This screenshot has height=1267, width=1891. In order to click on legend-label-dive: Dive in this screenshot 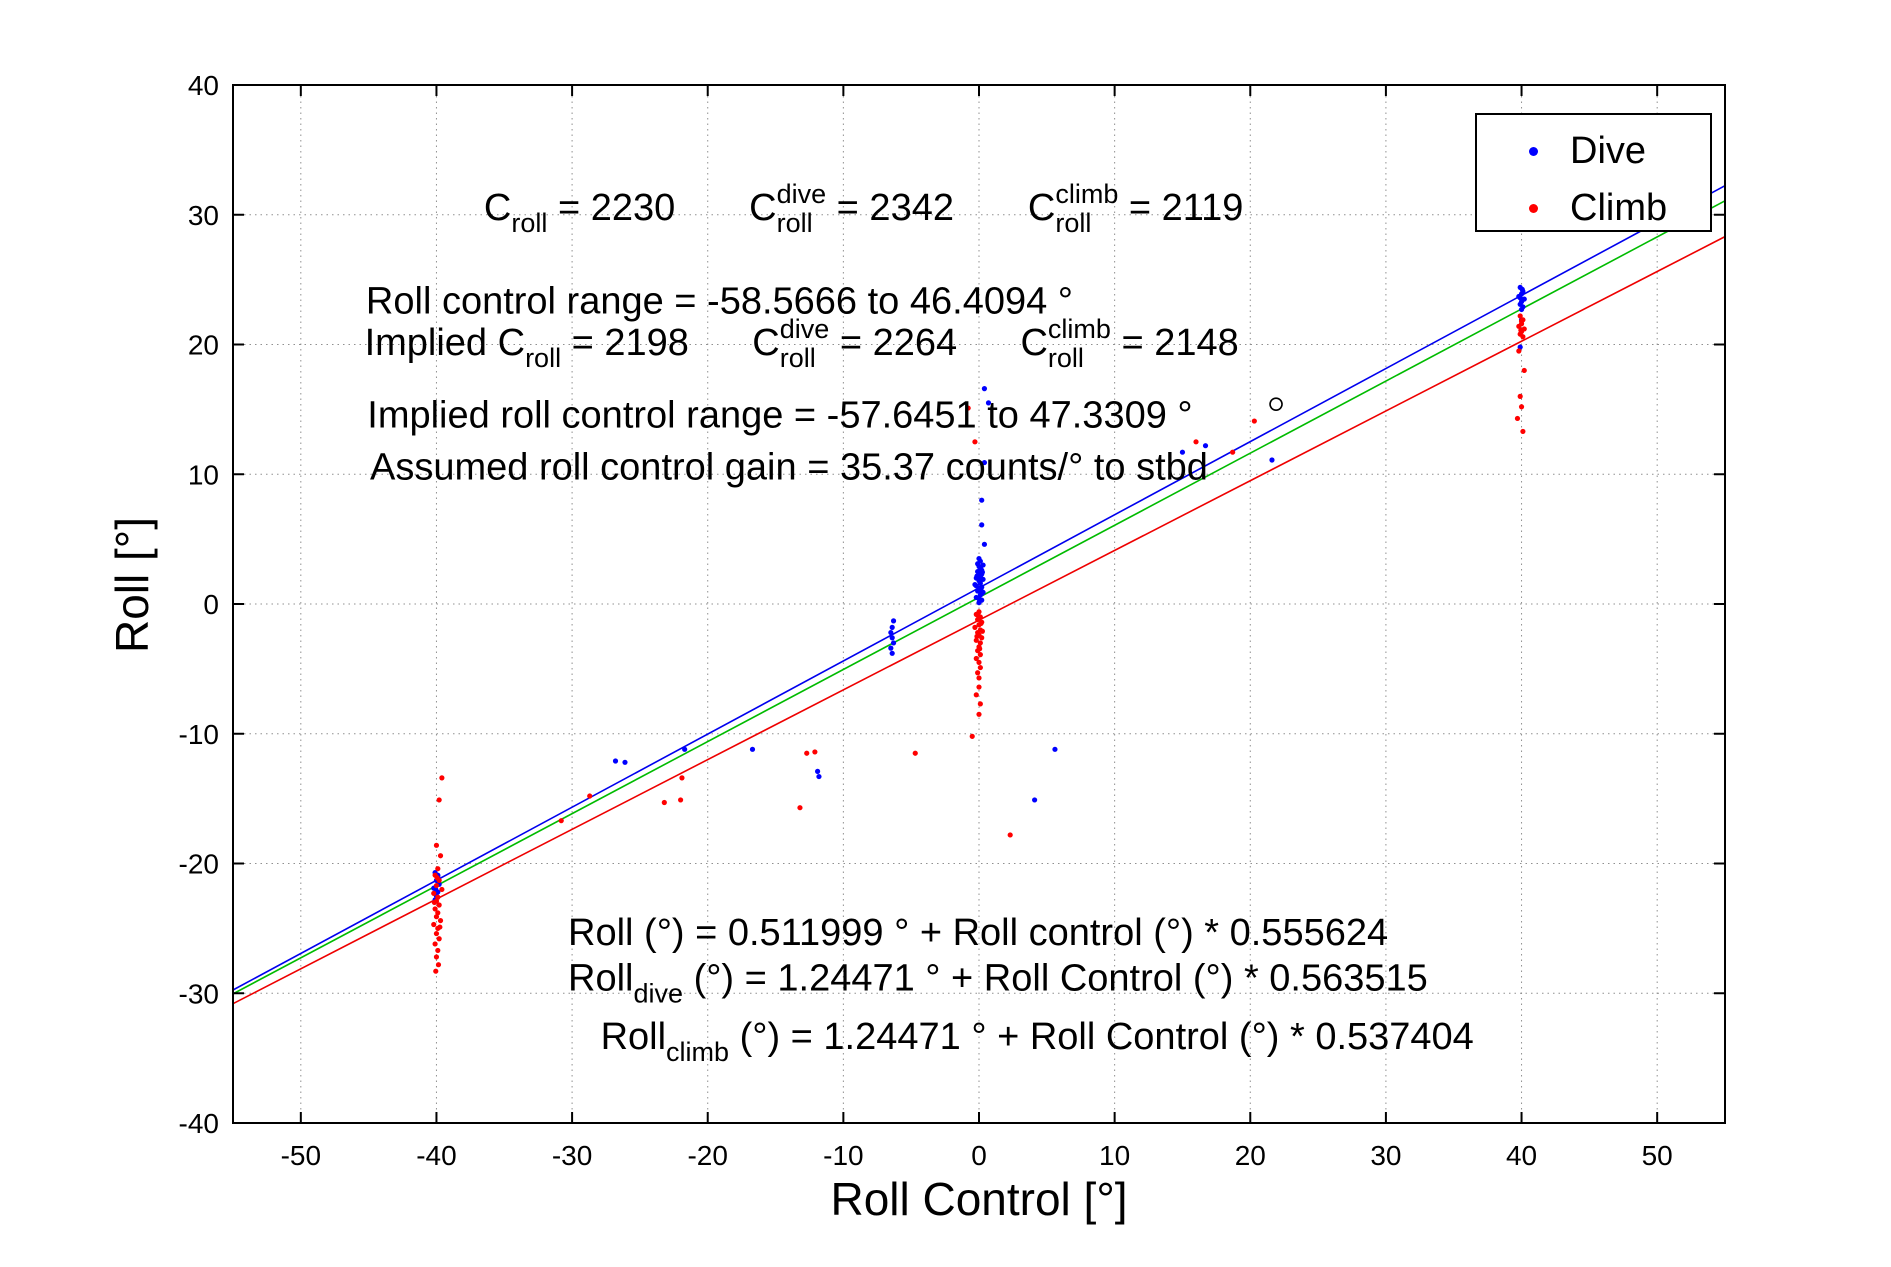, I will do `click(1608, 151)`.